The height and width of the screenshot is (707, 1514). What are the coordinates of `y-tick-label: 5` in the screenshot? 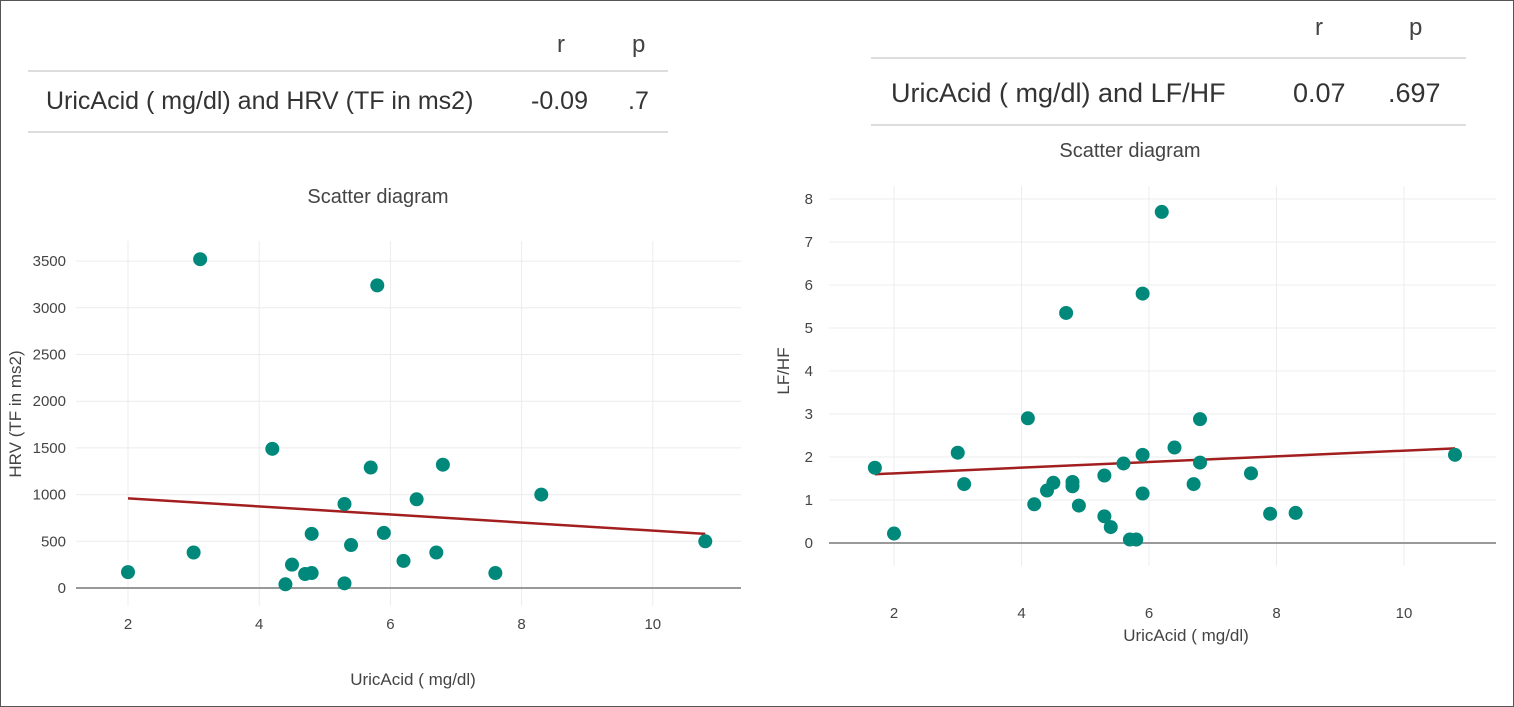 It's located at (809, 328).